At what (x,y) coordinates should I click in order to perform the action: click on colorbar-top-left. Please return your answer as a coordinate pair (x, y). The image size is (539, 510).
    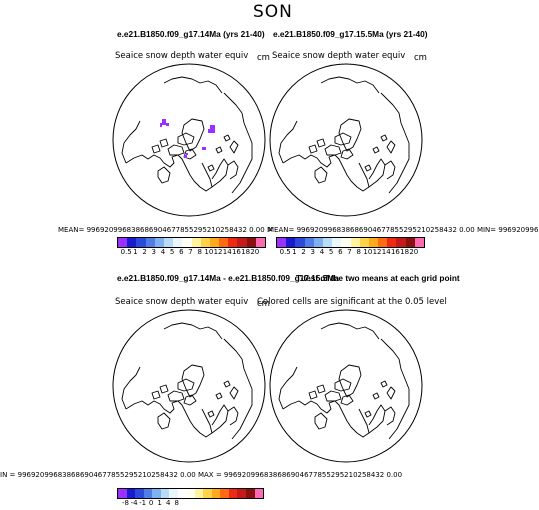
    Looking at the image, I should click on (191, 242).